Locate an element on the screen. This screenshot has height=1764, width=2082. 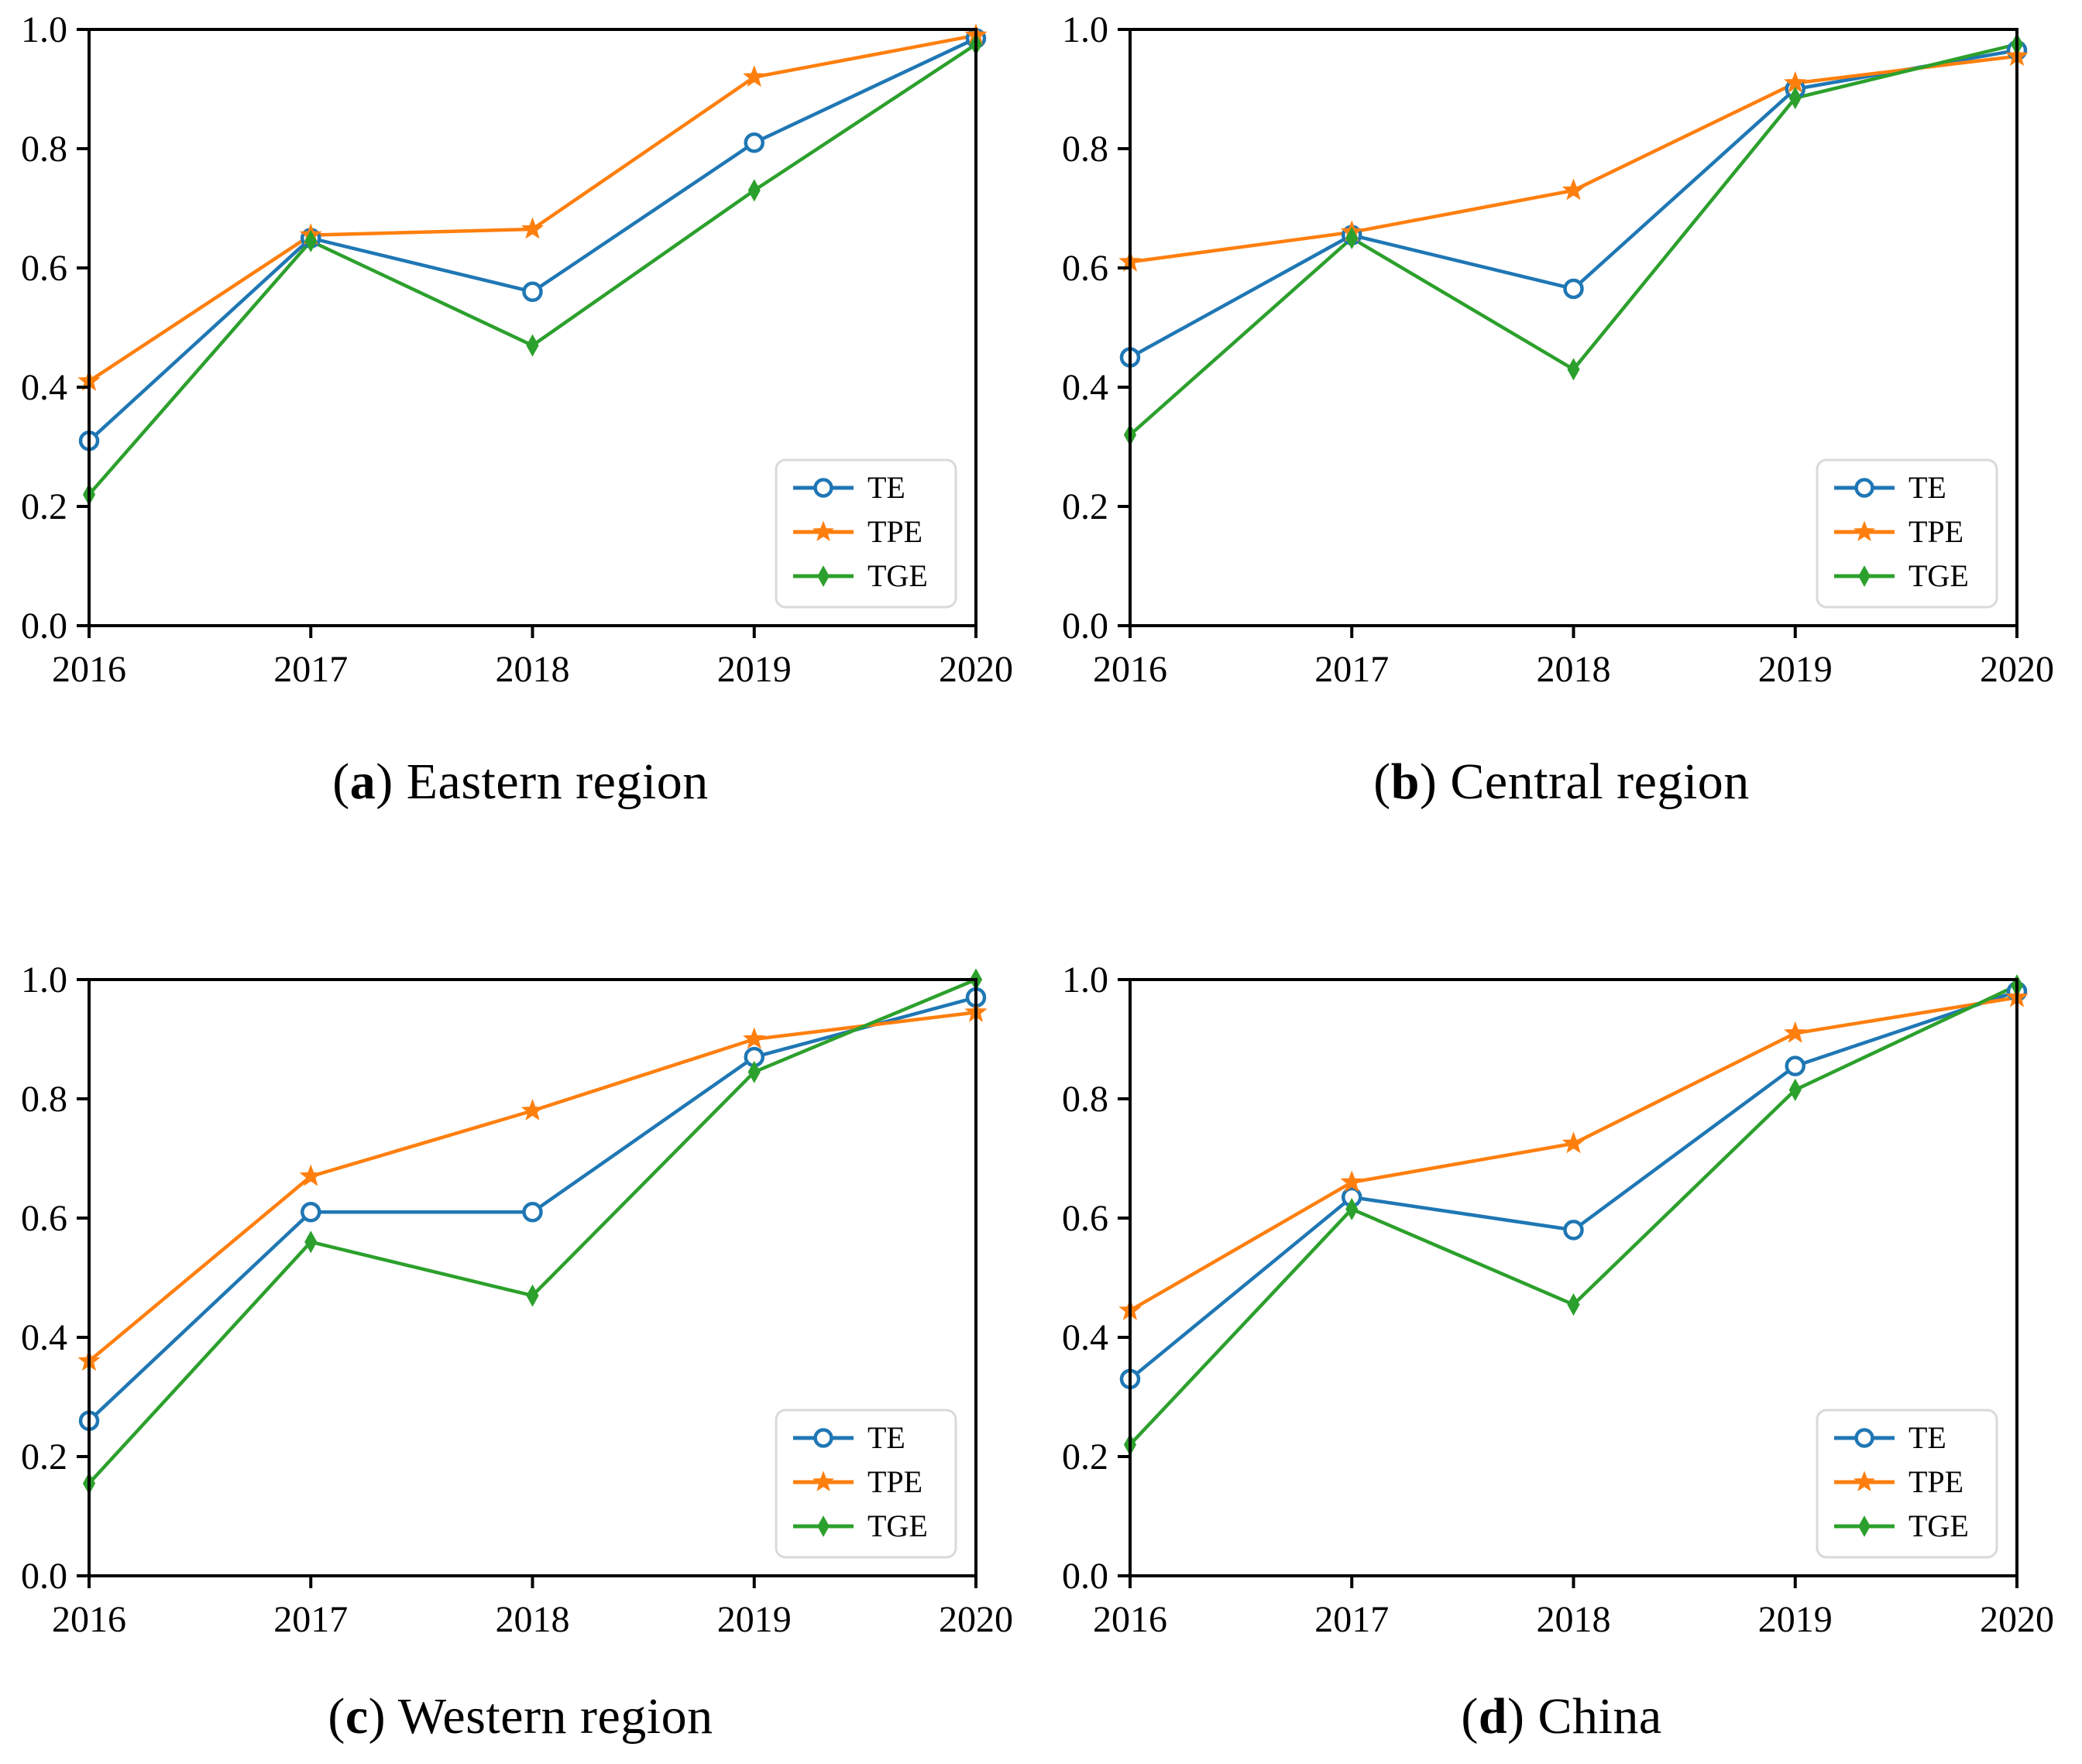
caption-letter: d is located at coordinates (1493, 1716).